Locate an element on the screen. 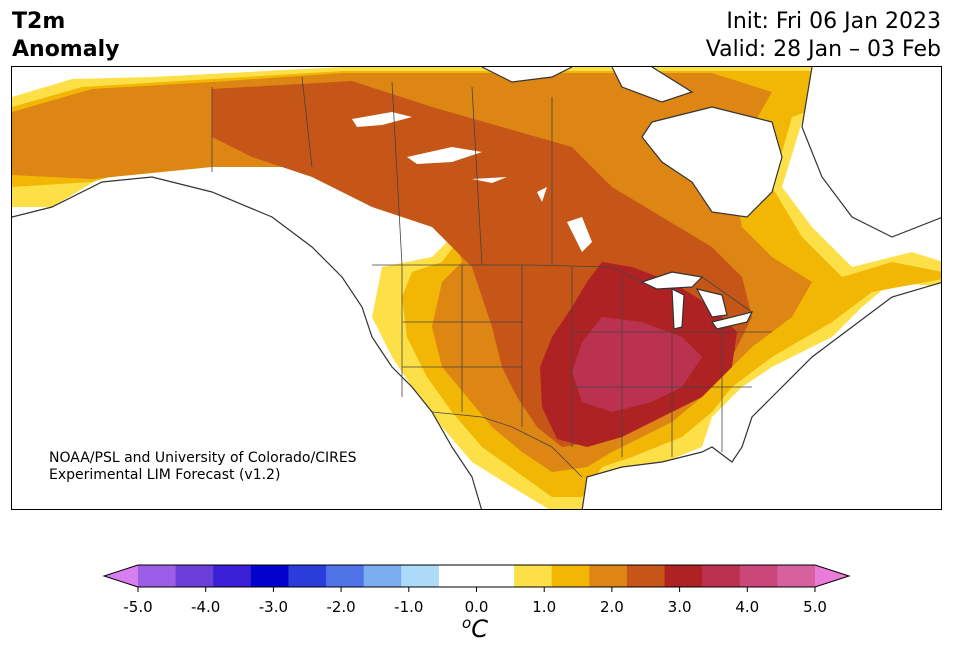 The height and width of the screenshot is (656, 953). great-slave-lake is located at coordinates (444, 155).